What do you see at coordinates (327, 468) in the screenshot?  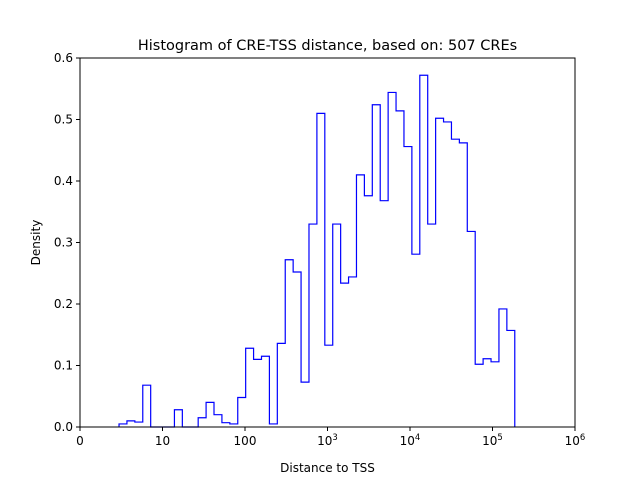 I see `x-axis-label: Distance to TSS` at bounding box center [327, 468].